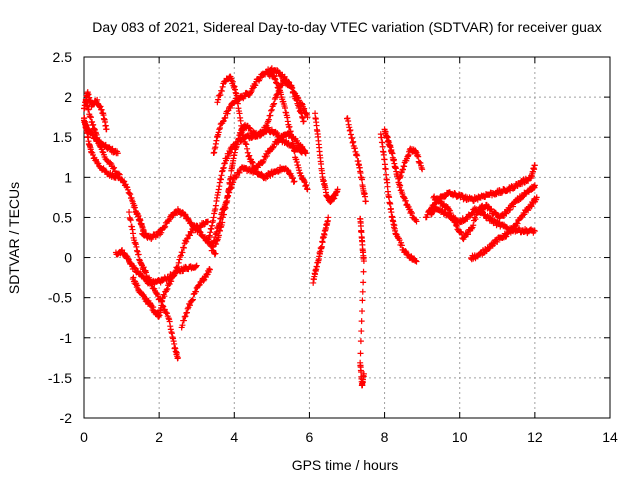 The width and height of the screenshot is (640, 480). Describe the element at coordinates (68, 258) in the screenshot. I see `y-tick-label: 0` at that location.